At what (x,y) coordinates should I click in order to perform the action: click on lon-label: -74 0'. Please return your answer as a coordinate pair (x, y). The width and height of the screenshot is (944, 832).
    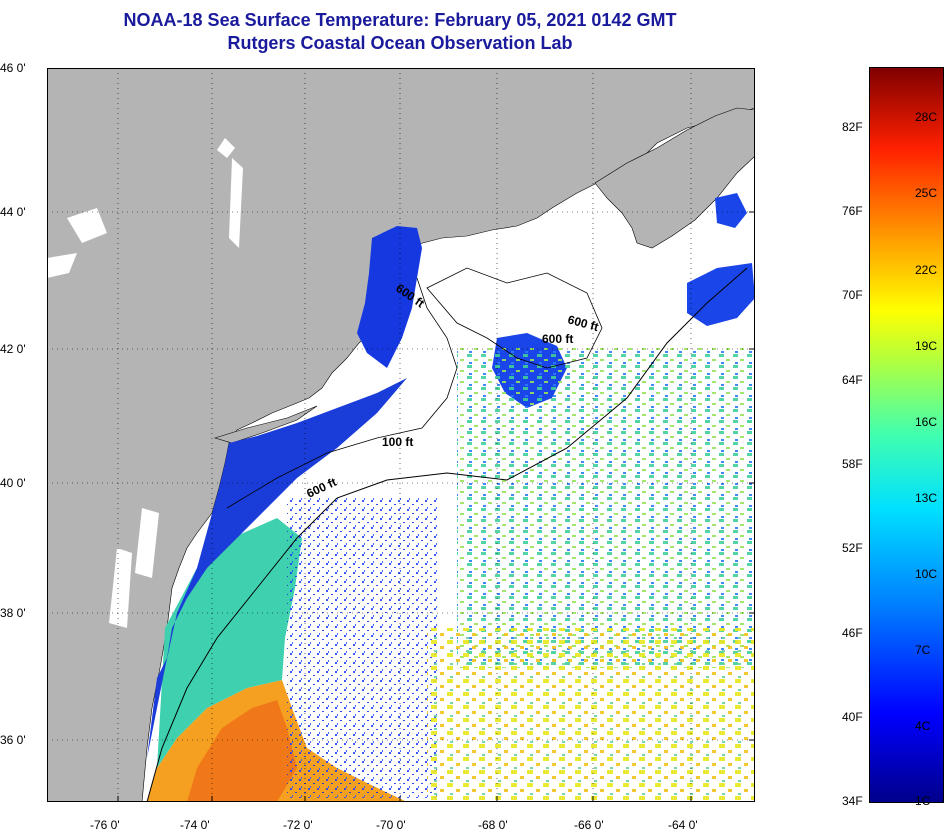
    Looking at the image, I should click on (195, 825).